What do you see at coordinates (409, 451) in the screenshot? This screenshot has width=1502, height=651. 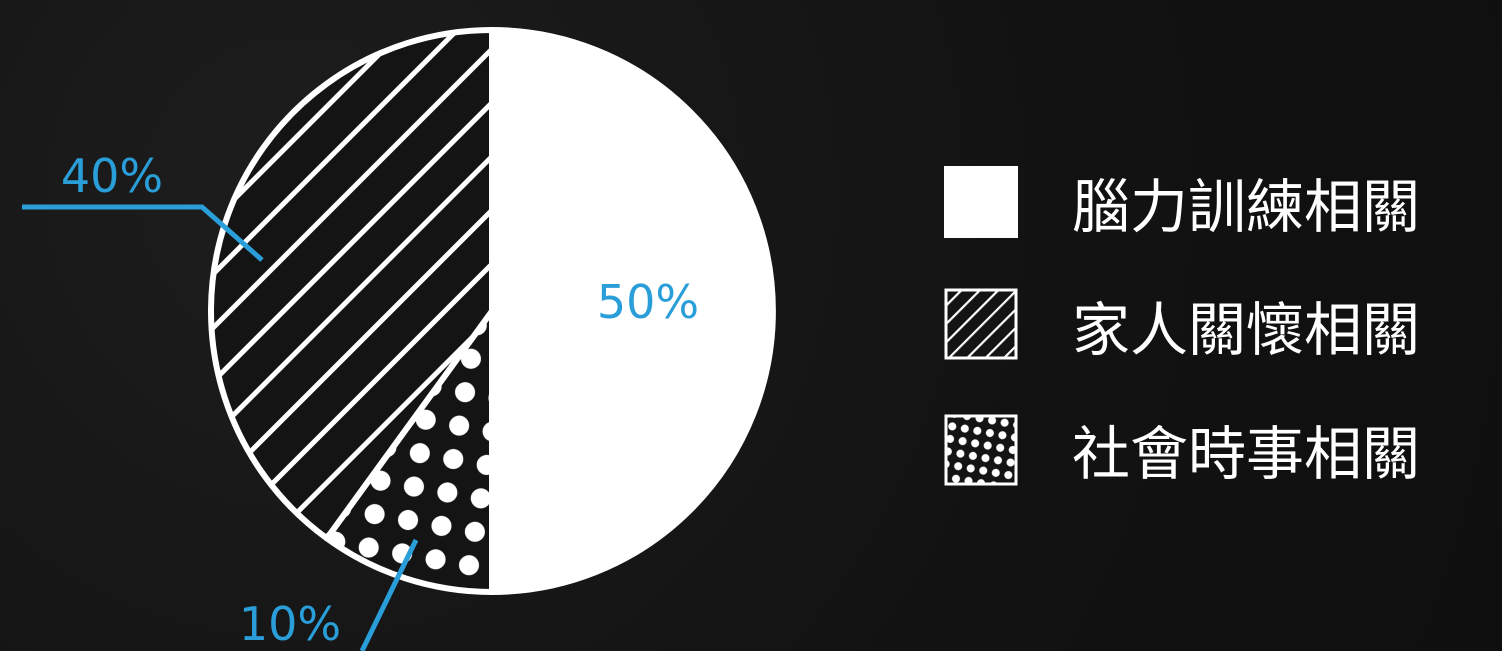 I see `pie-slice-social-events` at bounding box center [409, 451].